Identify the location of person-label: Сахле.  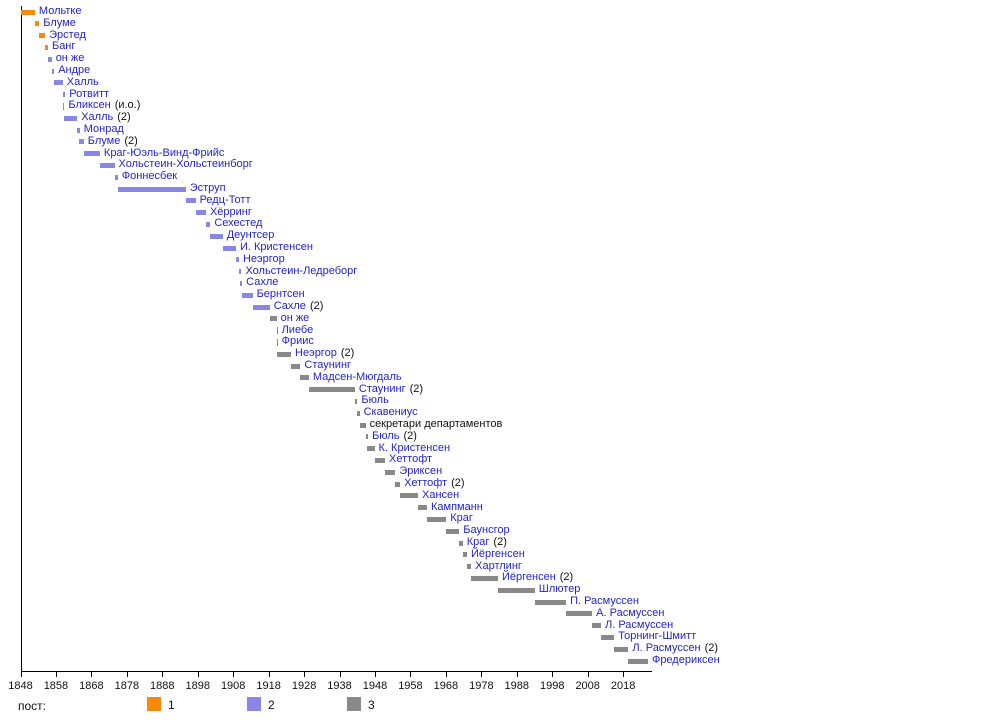
(262, 282).